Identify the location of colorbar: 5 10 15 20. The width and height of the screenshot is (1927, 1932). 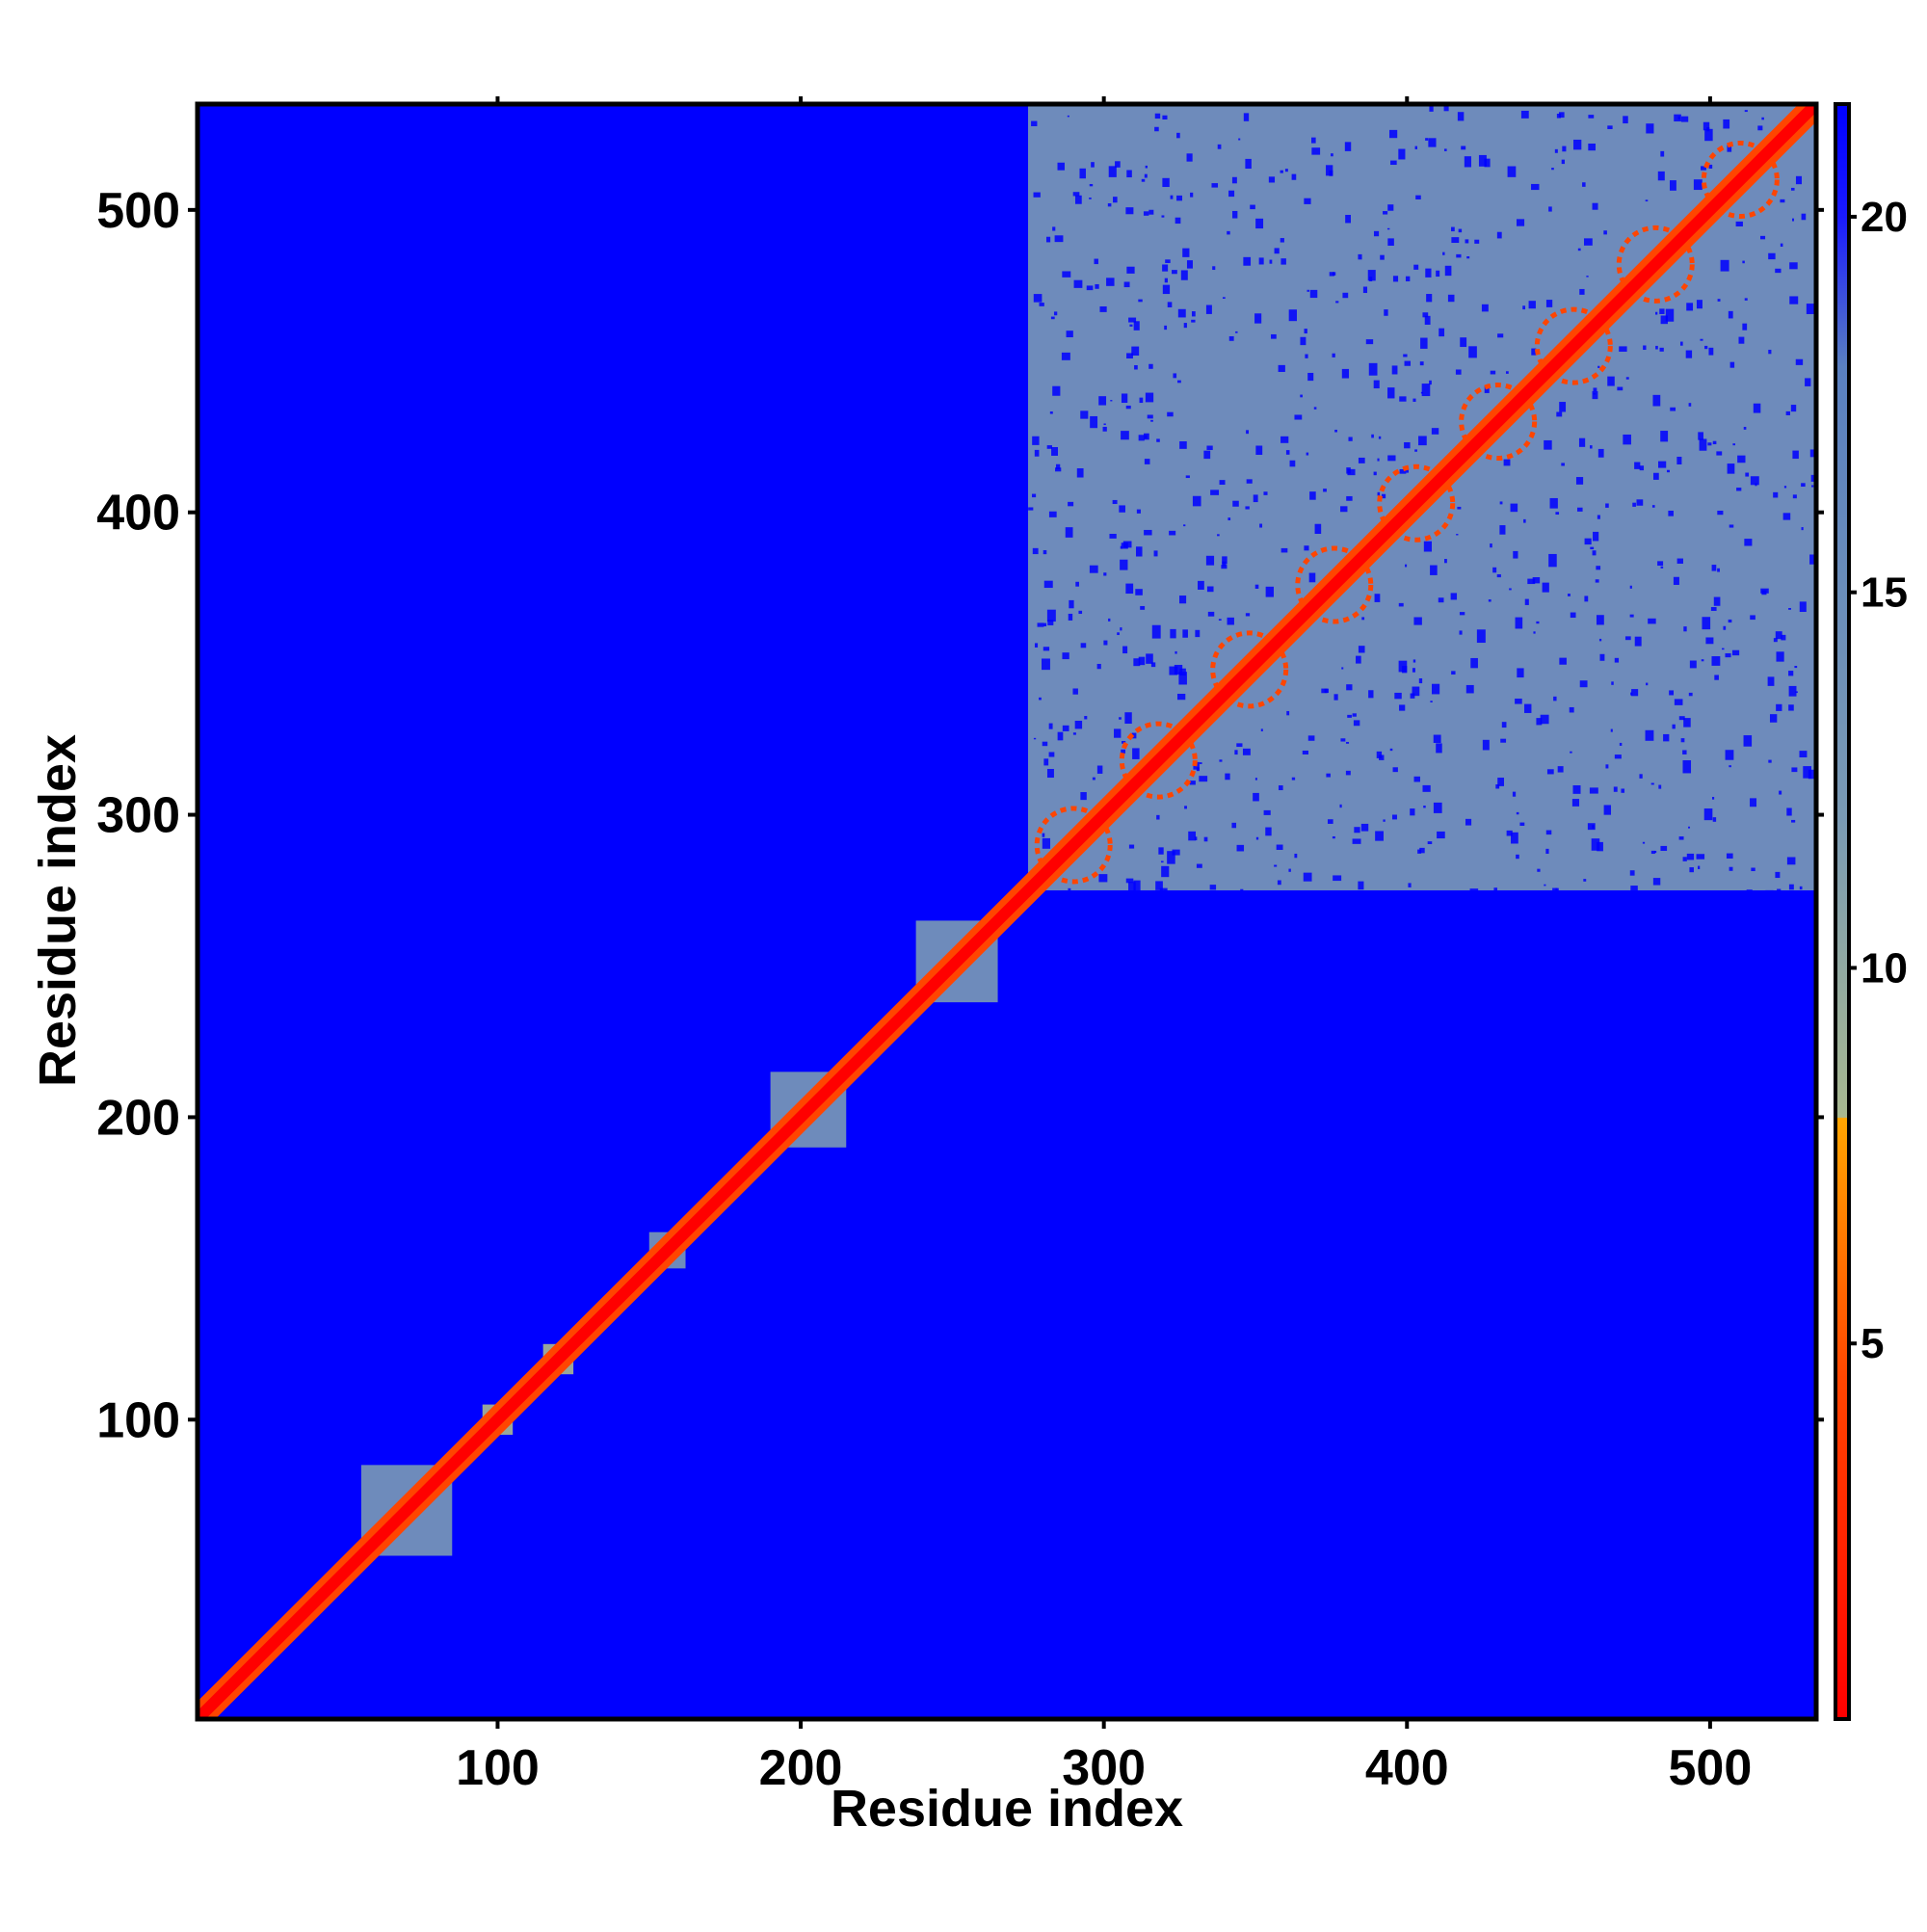
(1871, 911).